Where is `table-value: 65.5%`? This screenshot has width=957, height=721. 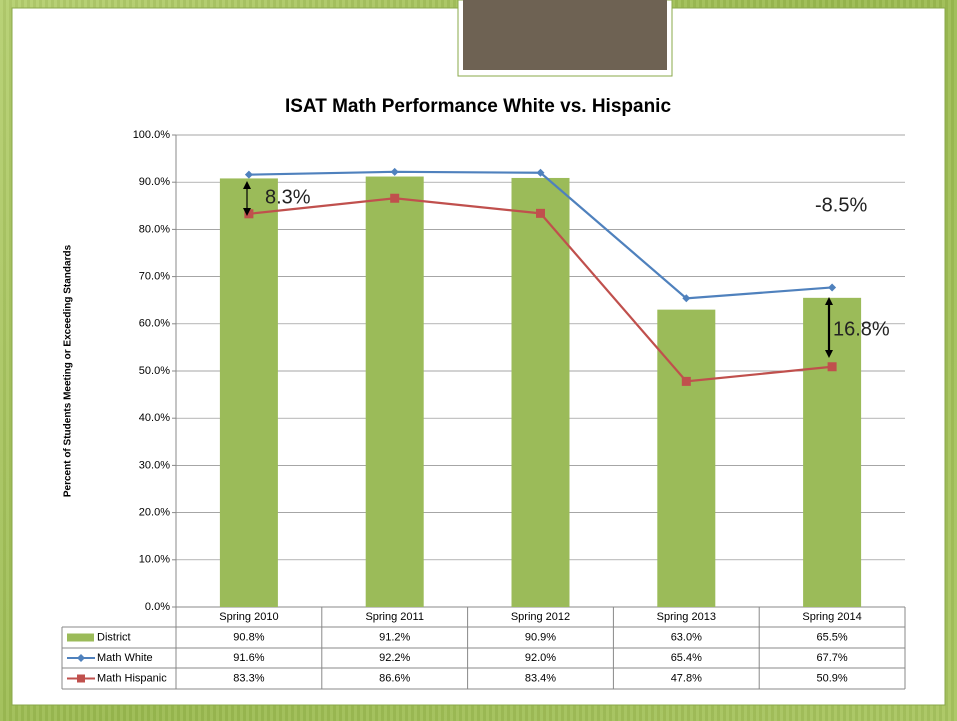
table-value: 65.5% is located at coordinates (831, 637).